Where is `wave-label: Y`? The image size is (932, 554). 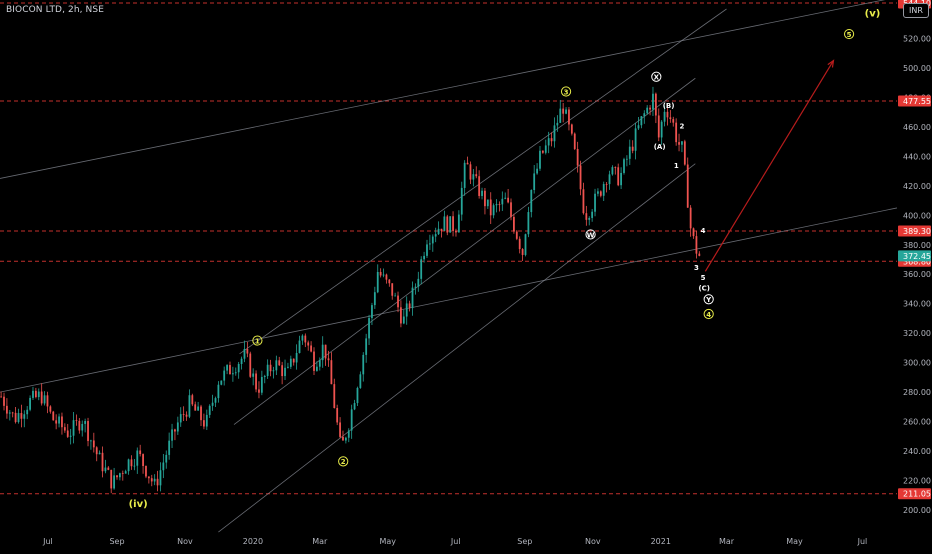 wave-label: Y is located at coordinates (708, 300).